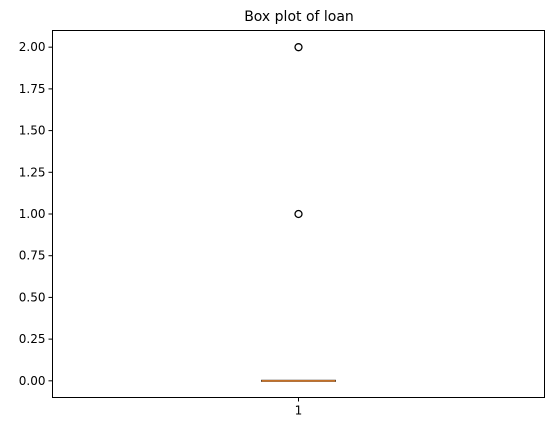 Image resolution: width=556 pixels, height=433 pixels. Describe the element at coordinates (299, 411) in the screenshot. I see `x-tick-label: 1` at that location.